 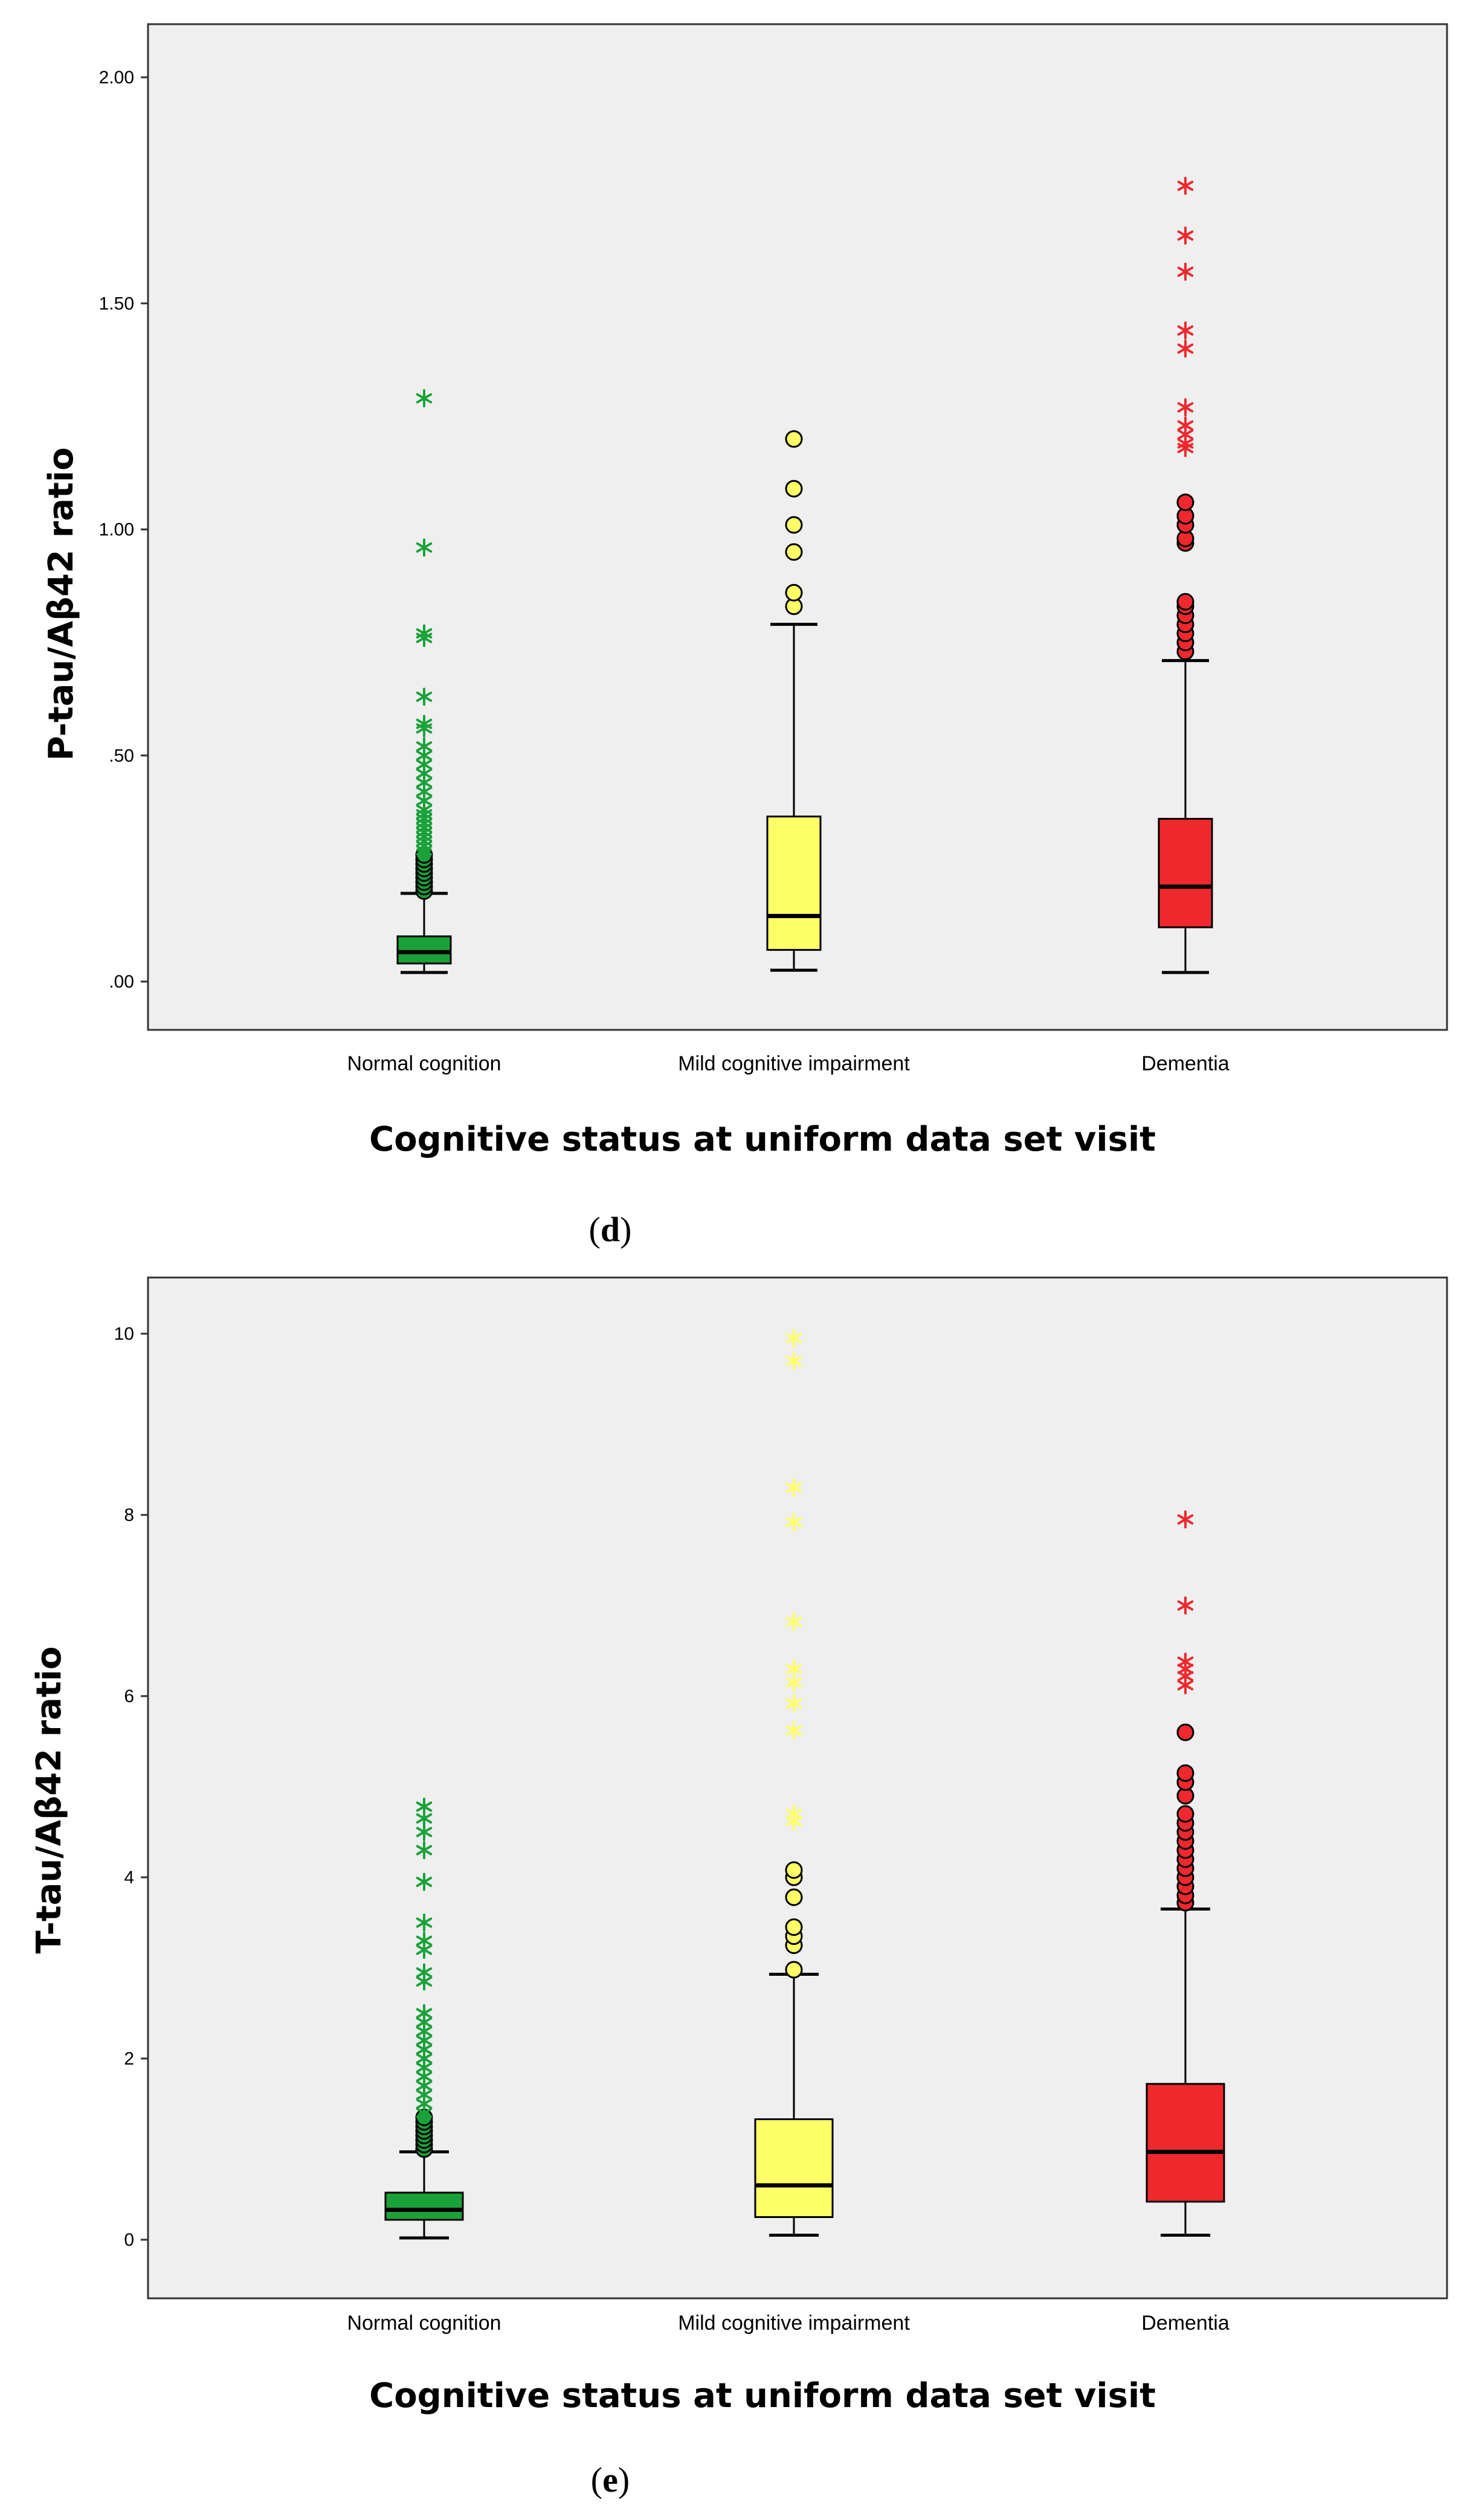 What do you see at coordinates (129, 1878) in the screenshot?
I see `y-tick-label: 4` at bounding box center [129, 1878].